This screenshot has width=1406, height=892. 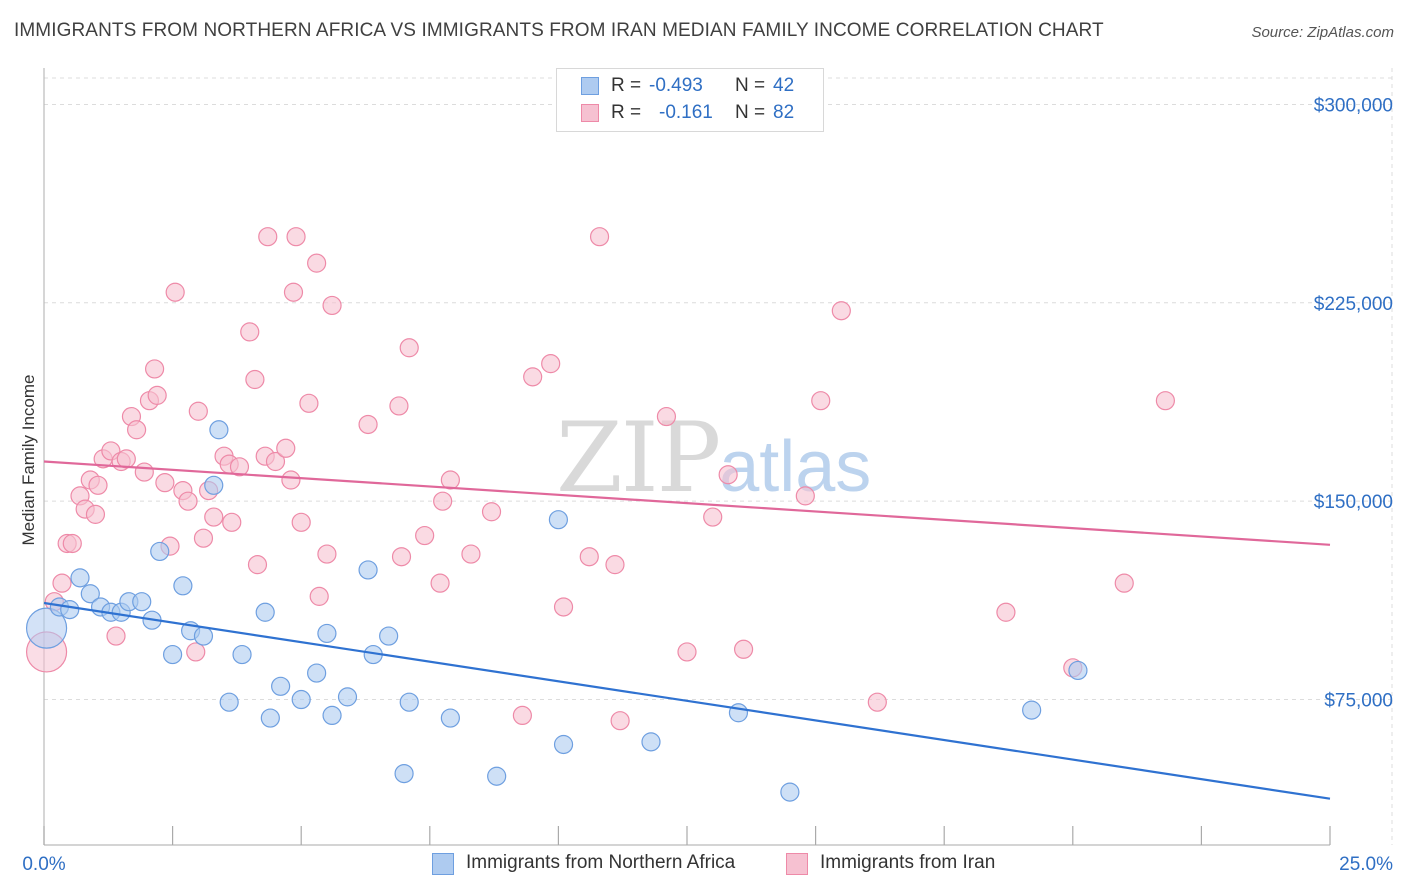 What do you see at coordinates (784, 112) in the screenshot?
I see `legend-n-value: 82` at bounding box center [784, 112].